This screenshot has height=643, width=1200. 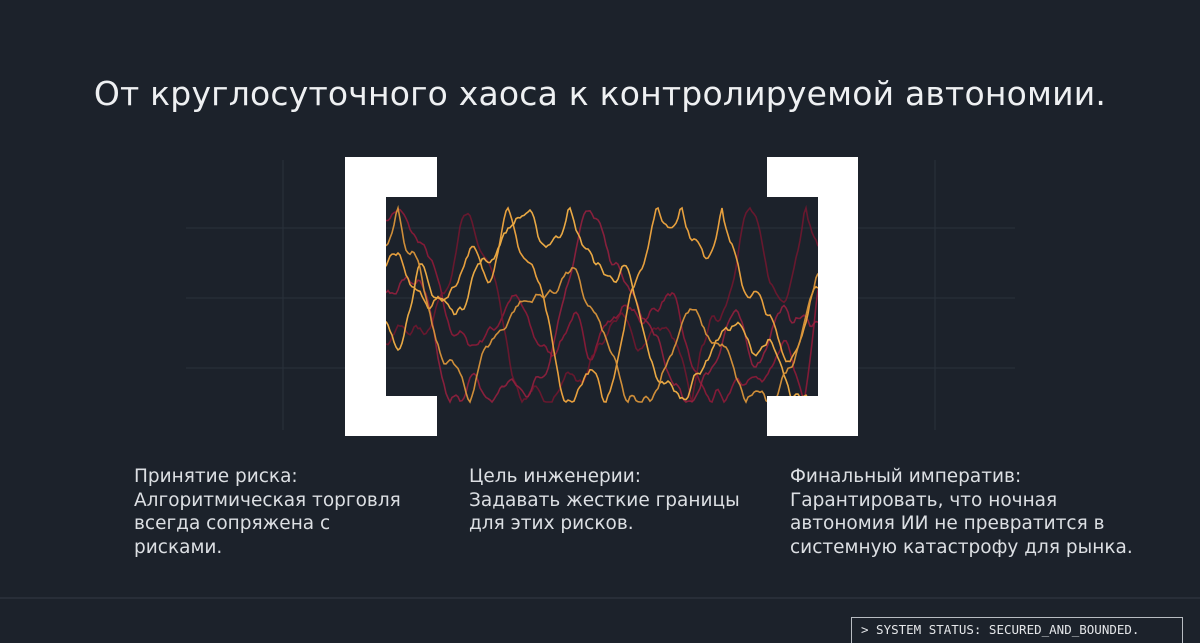 What do you see at coordinates (961, 547) in the screenshot?
I see `column-line: системную катастрофу для рынка.` at bounding box center [961, 547].